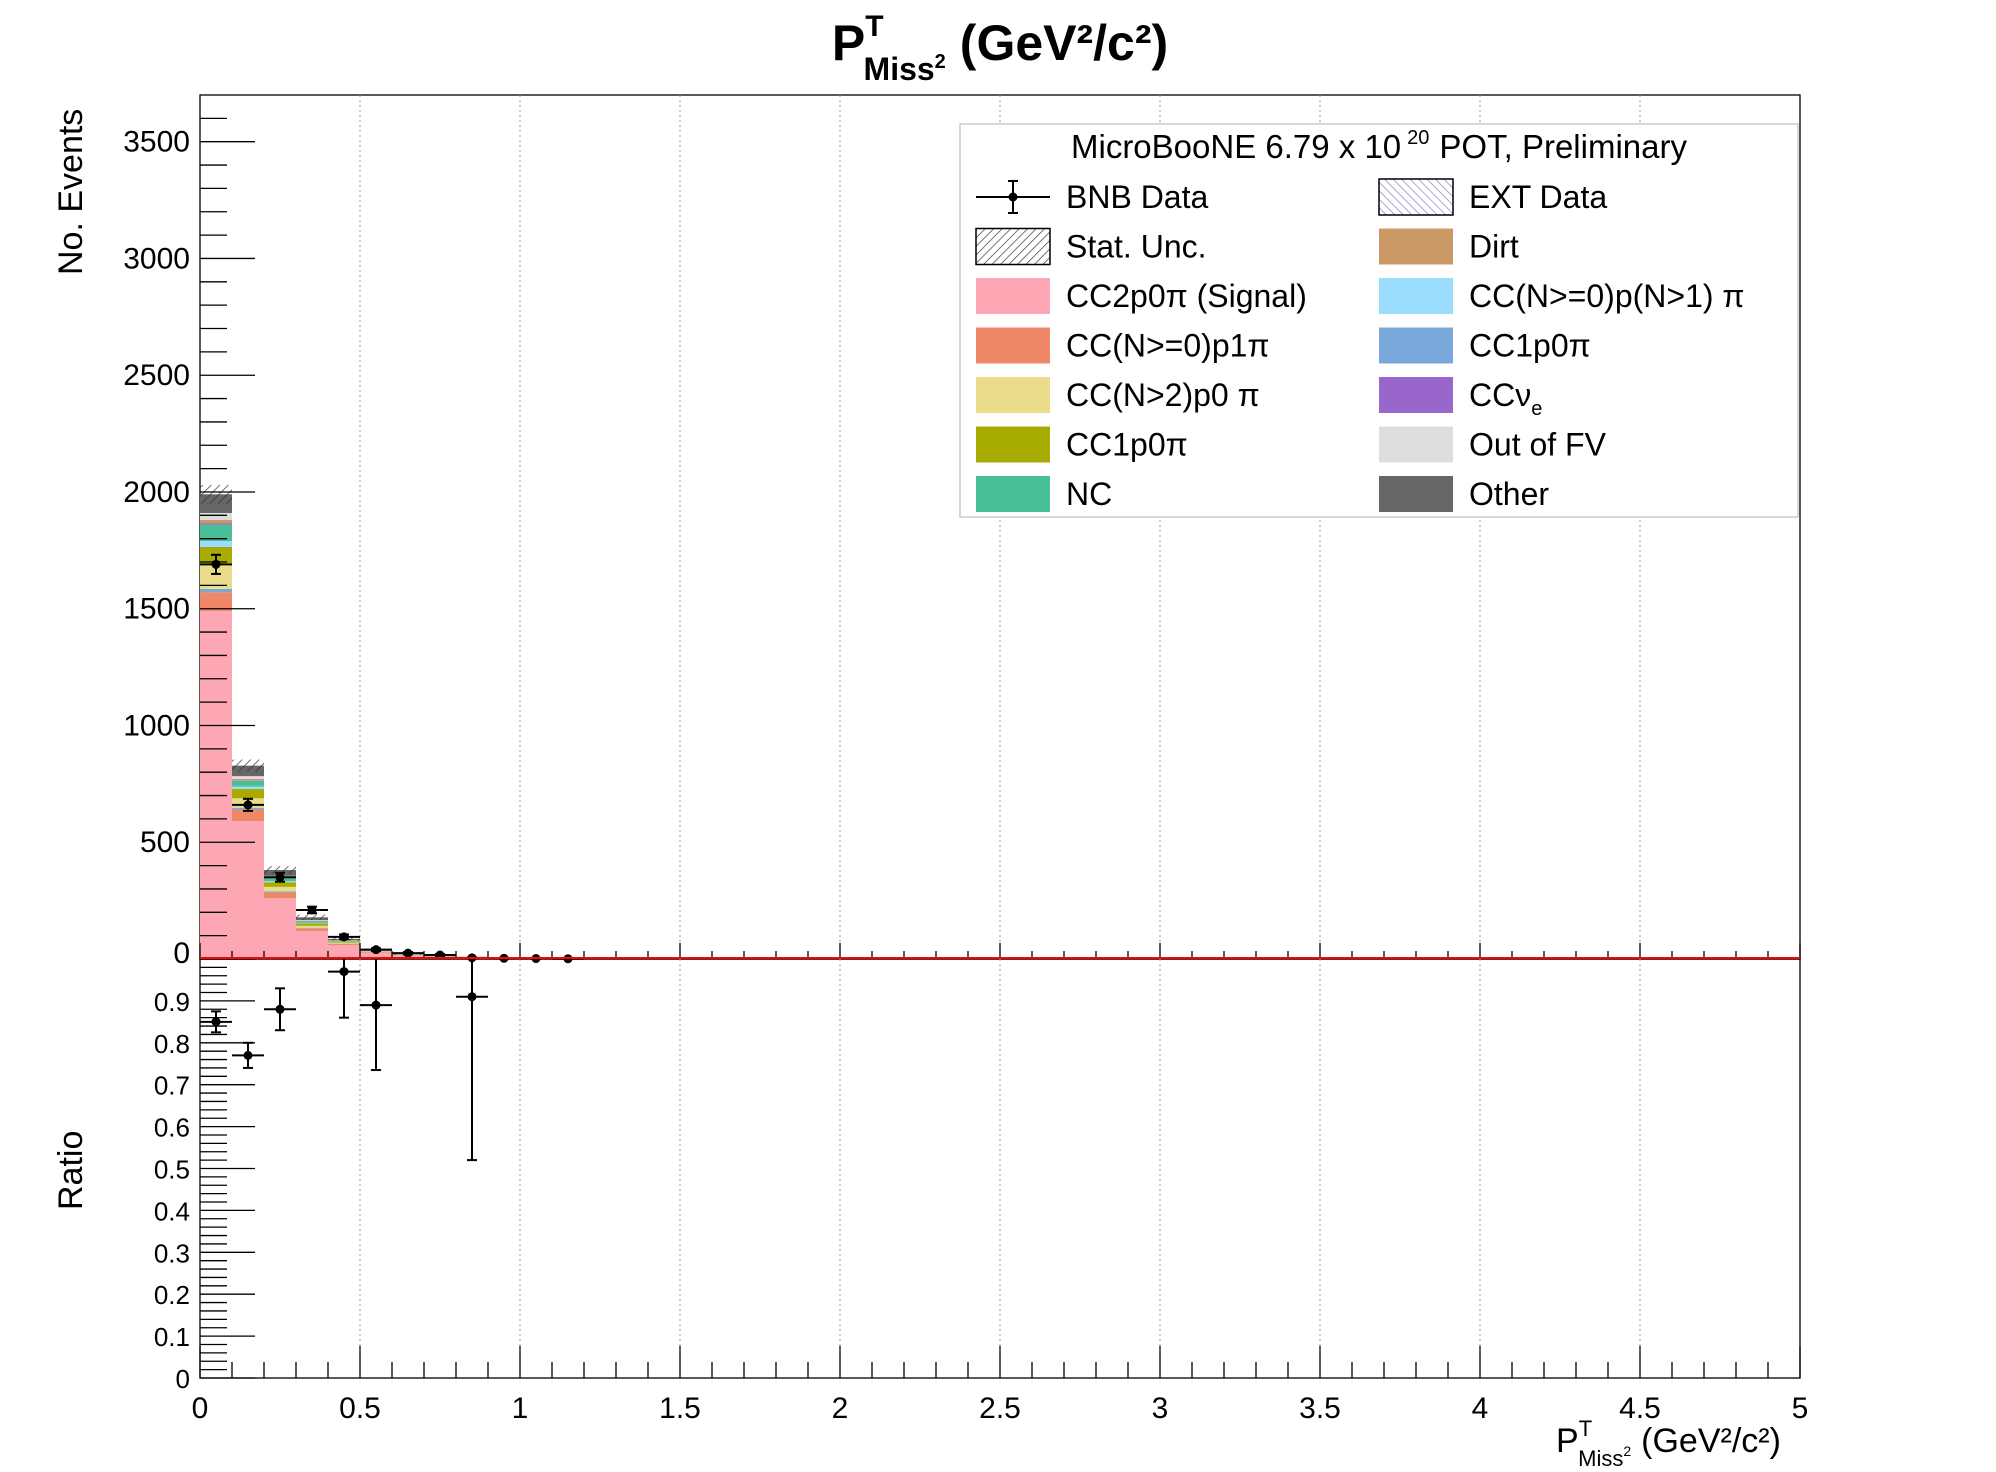 The height and width of the screenshot is (1472, 1996). What do you see at coordinates (181, 953) in the screenshot?
I see `y-tick-label: 0` at bounding box center [181, 953].